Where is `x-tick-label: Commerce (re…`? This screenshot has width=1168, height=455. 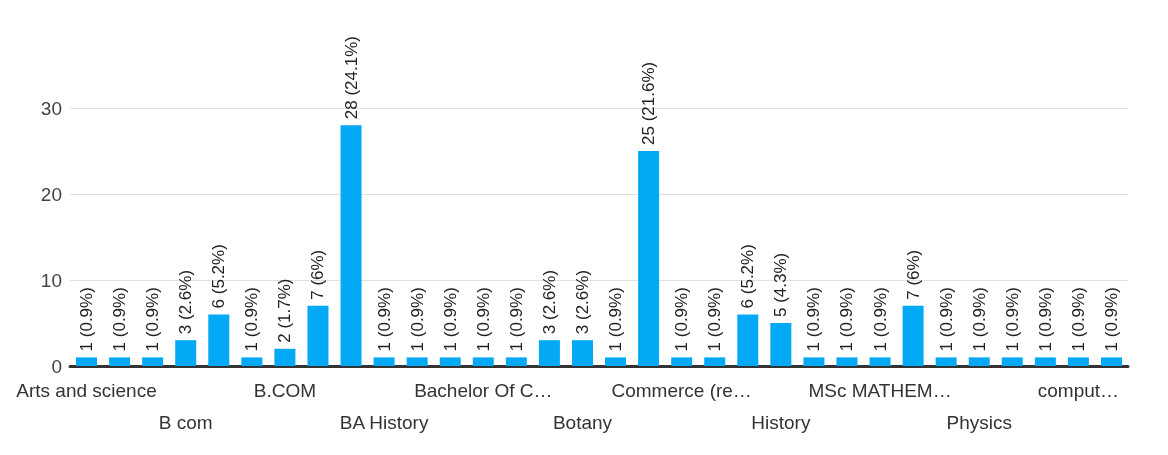
x-tick-label: Commerce (re… is located at coordinates (681, 390).